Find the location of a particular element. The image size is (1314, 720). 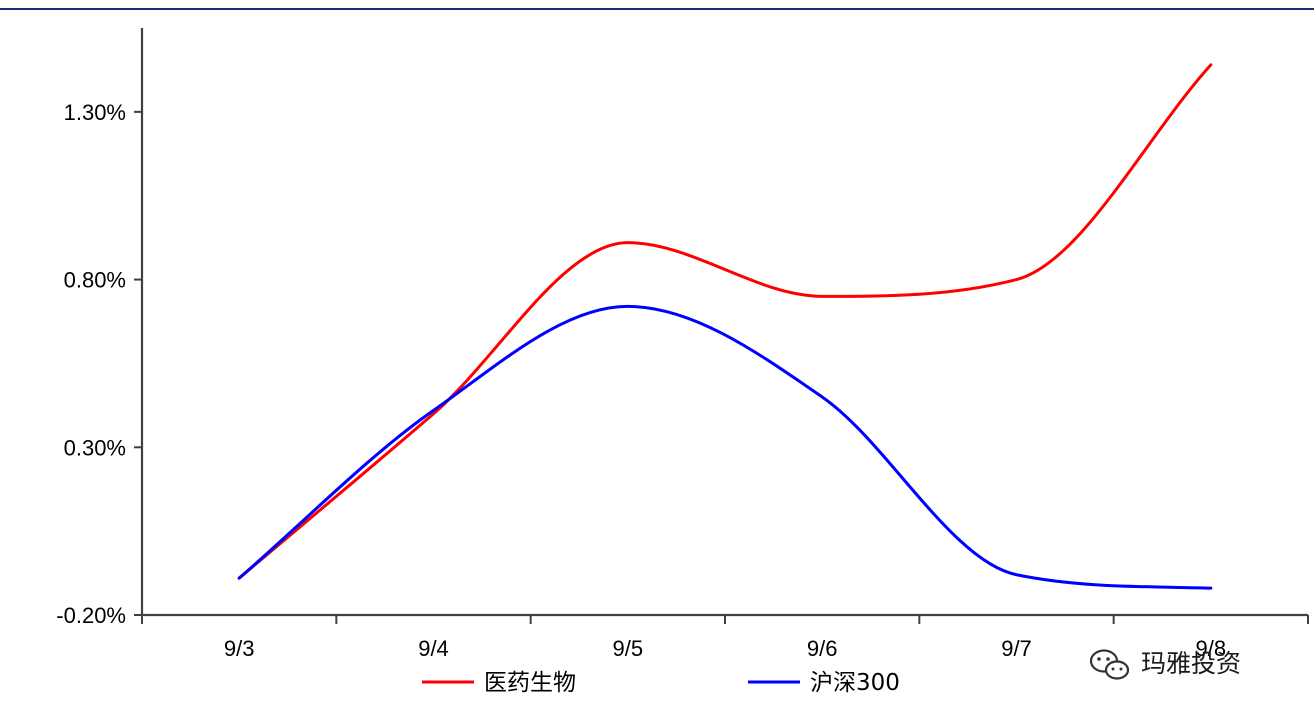

y-tick-label: 0.80% is located at coordinates (95, 280).